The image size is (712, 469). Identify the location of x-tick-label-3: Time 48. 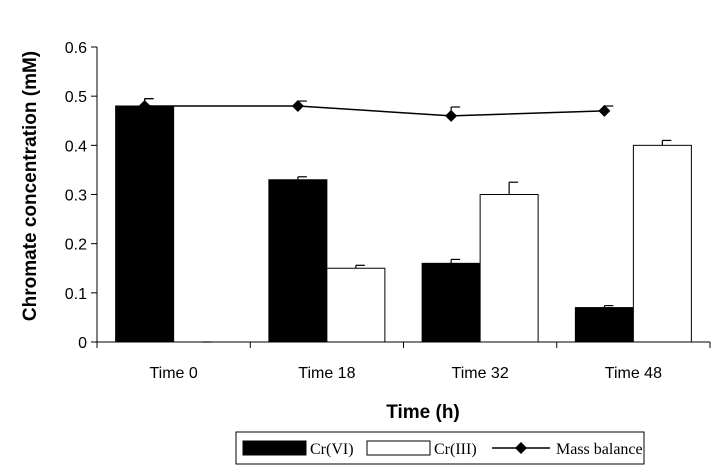
(633, 373).